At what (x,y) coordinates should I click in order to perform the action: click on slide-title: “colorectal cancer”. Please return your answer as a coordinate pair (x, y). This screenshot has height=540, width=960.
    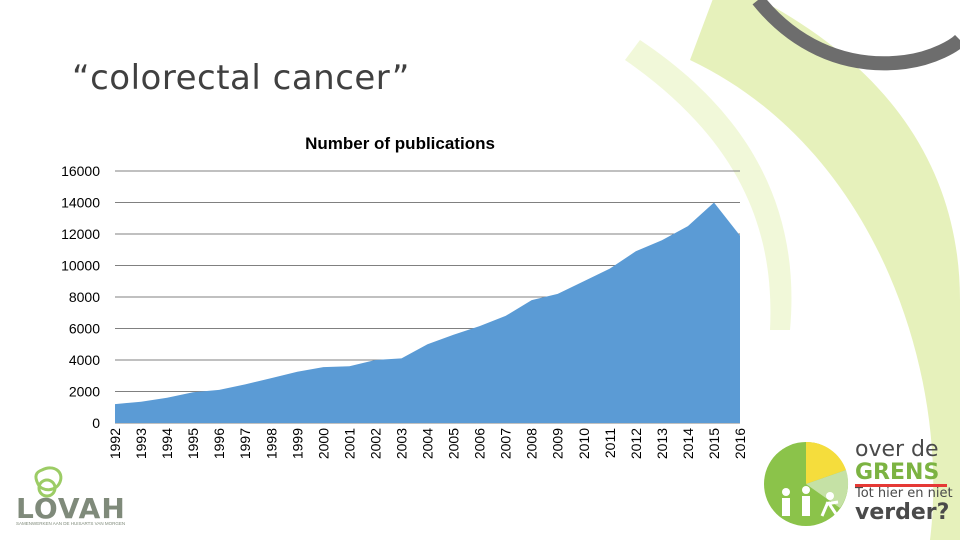
    Looking at the image, I should click on (241, 78).